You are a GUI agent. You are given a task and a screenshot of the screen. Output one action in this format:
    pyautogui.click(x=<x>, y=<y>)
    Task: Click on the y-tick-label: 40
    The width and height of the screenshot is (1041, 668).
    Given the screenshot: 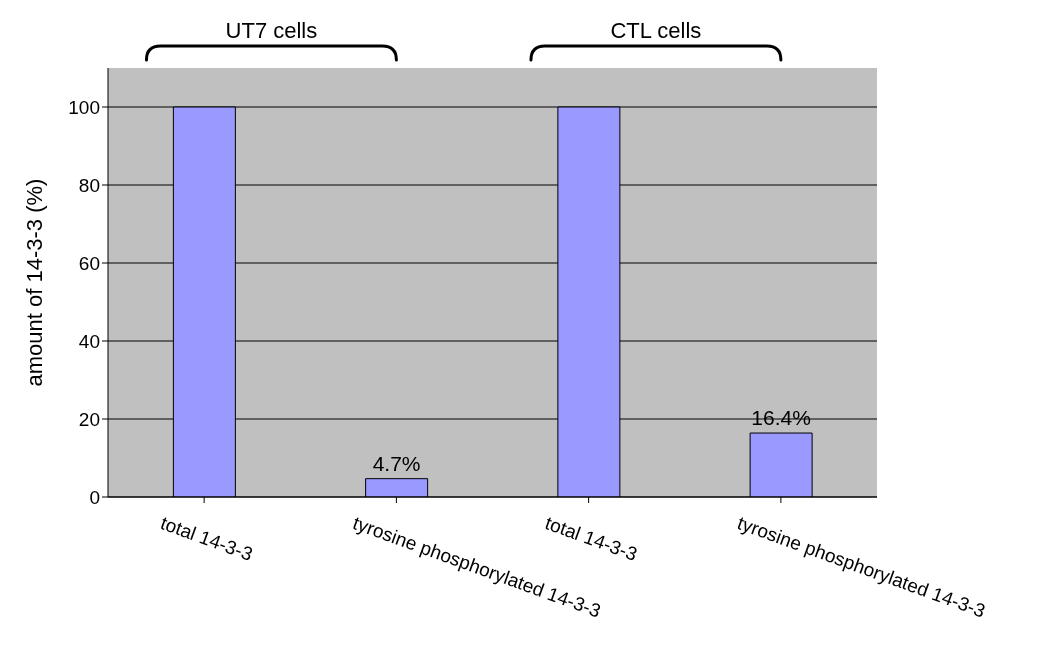 What is the action you would take?
    pyautogui.click(x=89, y=341)
    